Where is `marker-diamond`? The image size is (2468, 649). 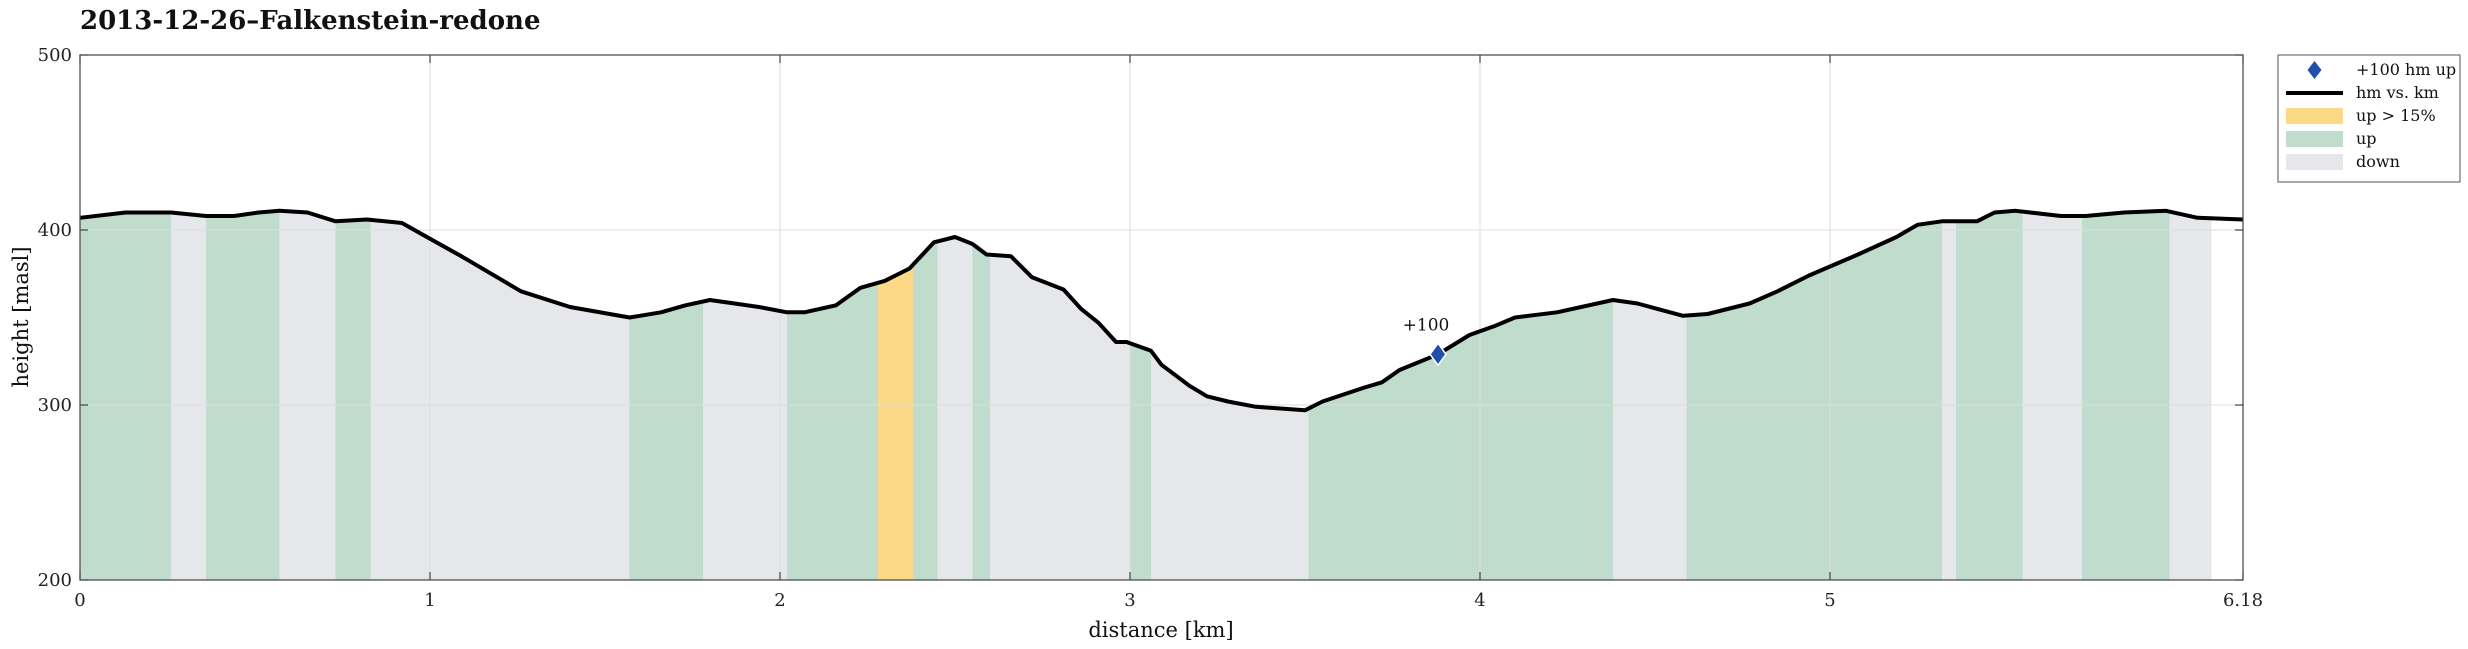 marker-diamond is located at coordinates (1438, 354).